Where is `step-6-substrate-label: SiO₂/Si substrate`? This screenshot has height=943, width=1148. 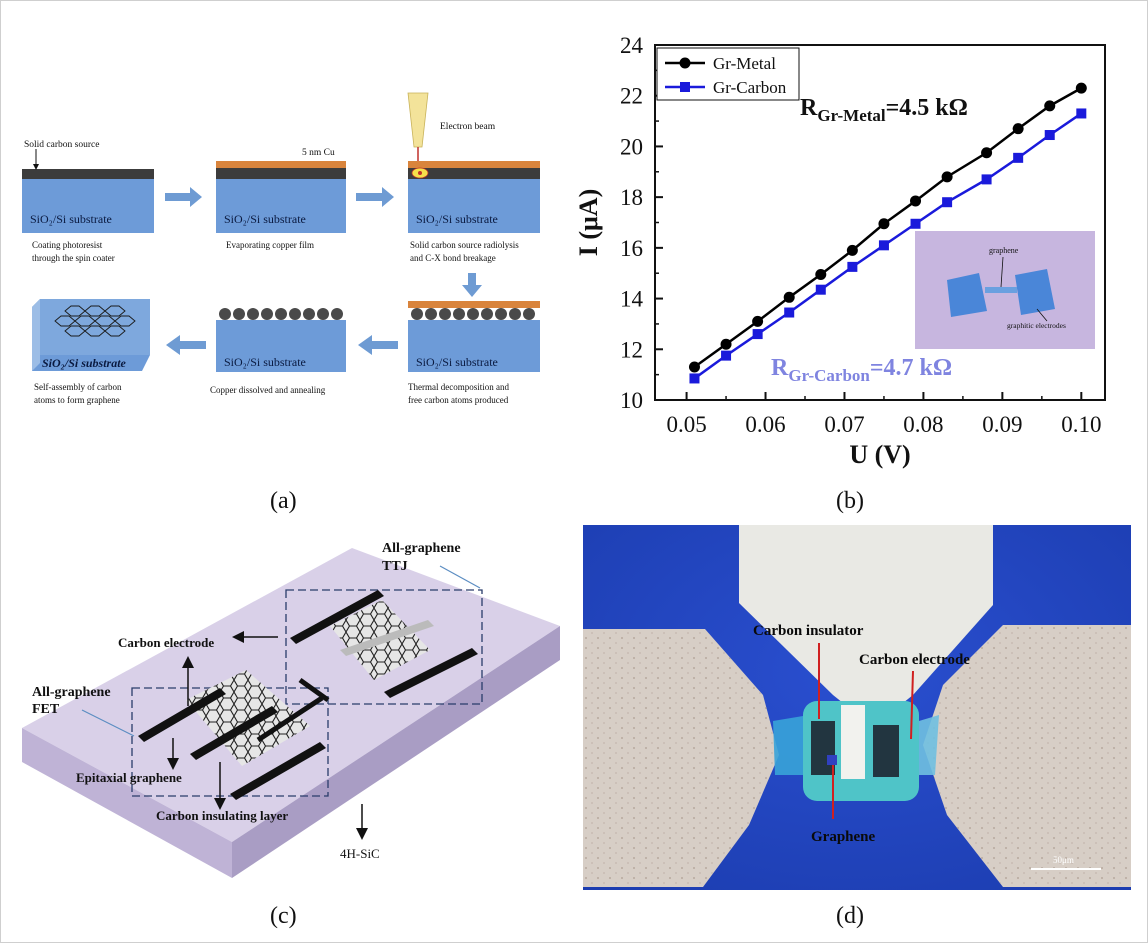 step-6-substrate-label: SiO₂/Si substrate is located at coordinates (84, 363).